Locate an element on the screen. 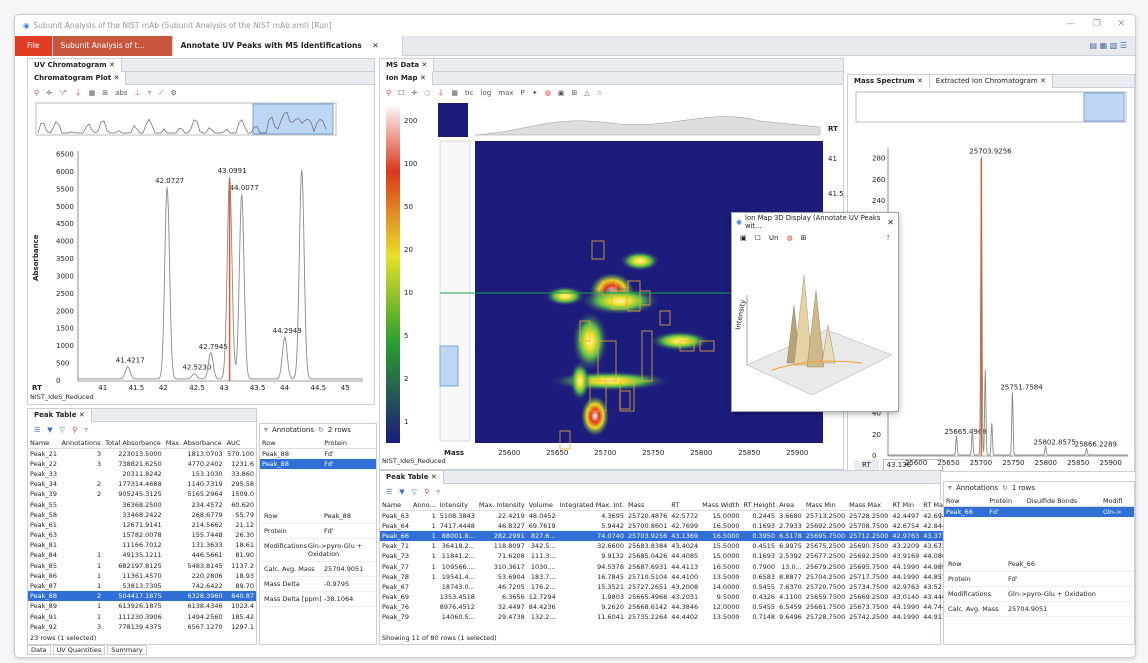  ion-map-thumbnail is located at coordinates (453, 120).